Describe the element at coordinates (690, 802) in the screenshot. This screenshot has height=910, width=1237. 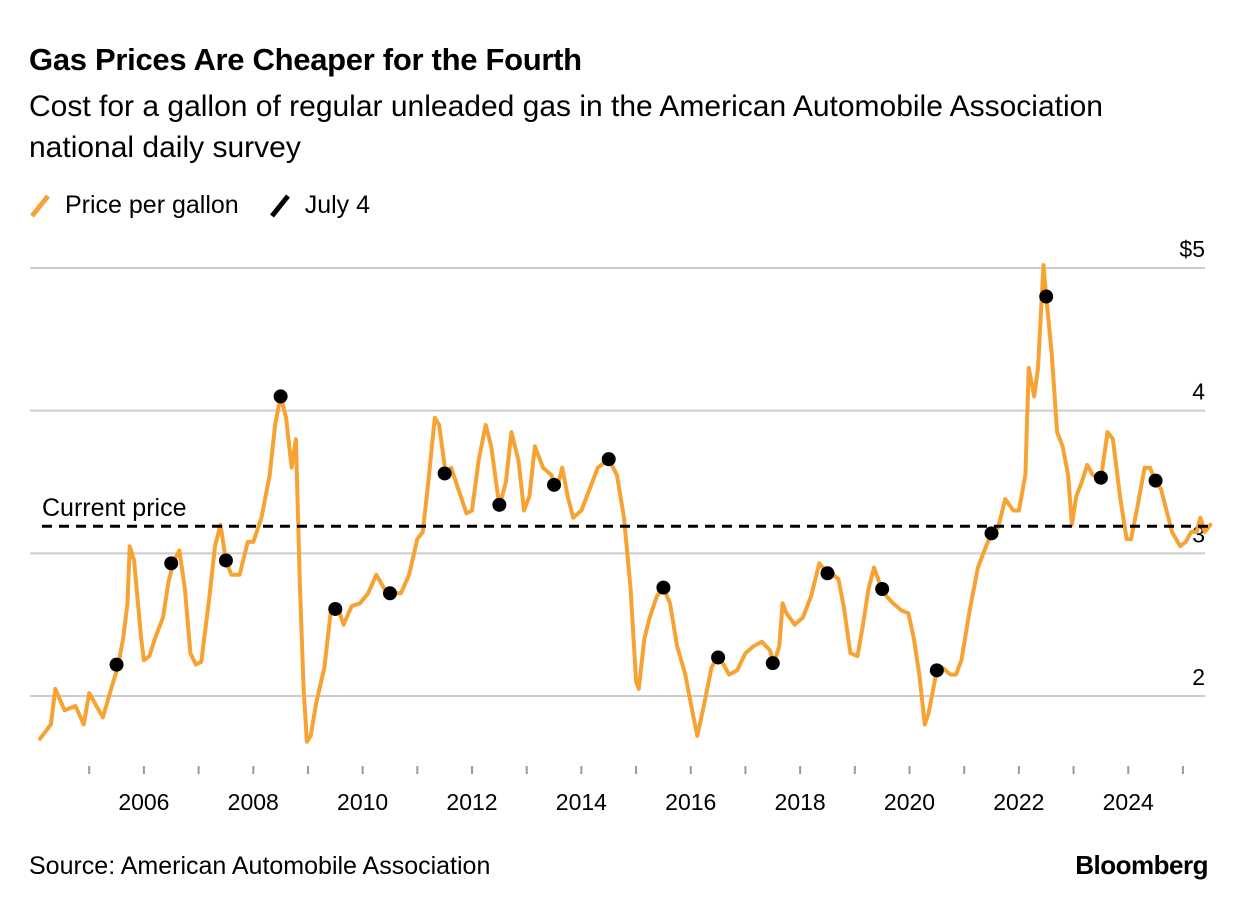
I see `x-tick-label: 2016` at that location.